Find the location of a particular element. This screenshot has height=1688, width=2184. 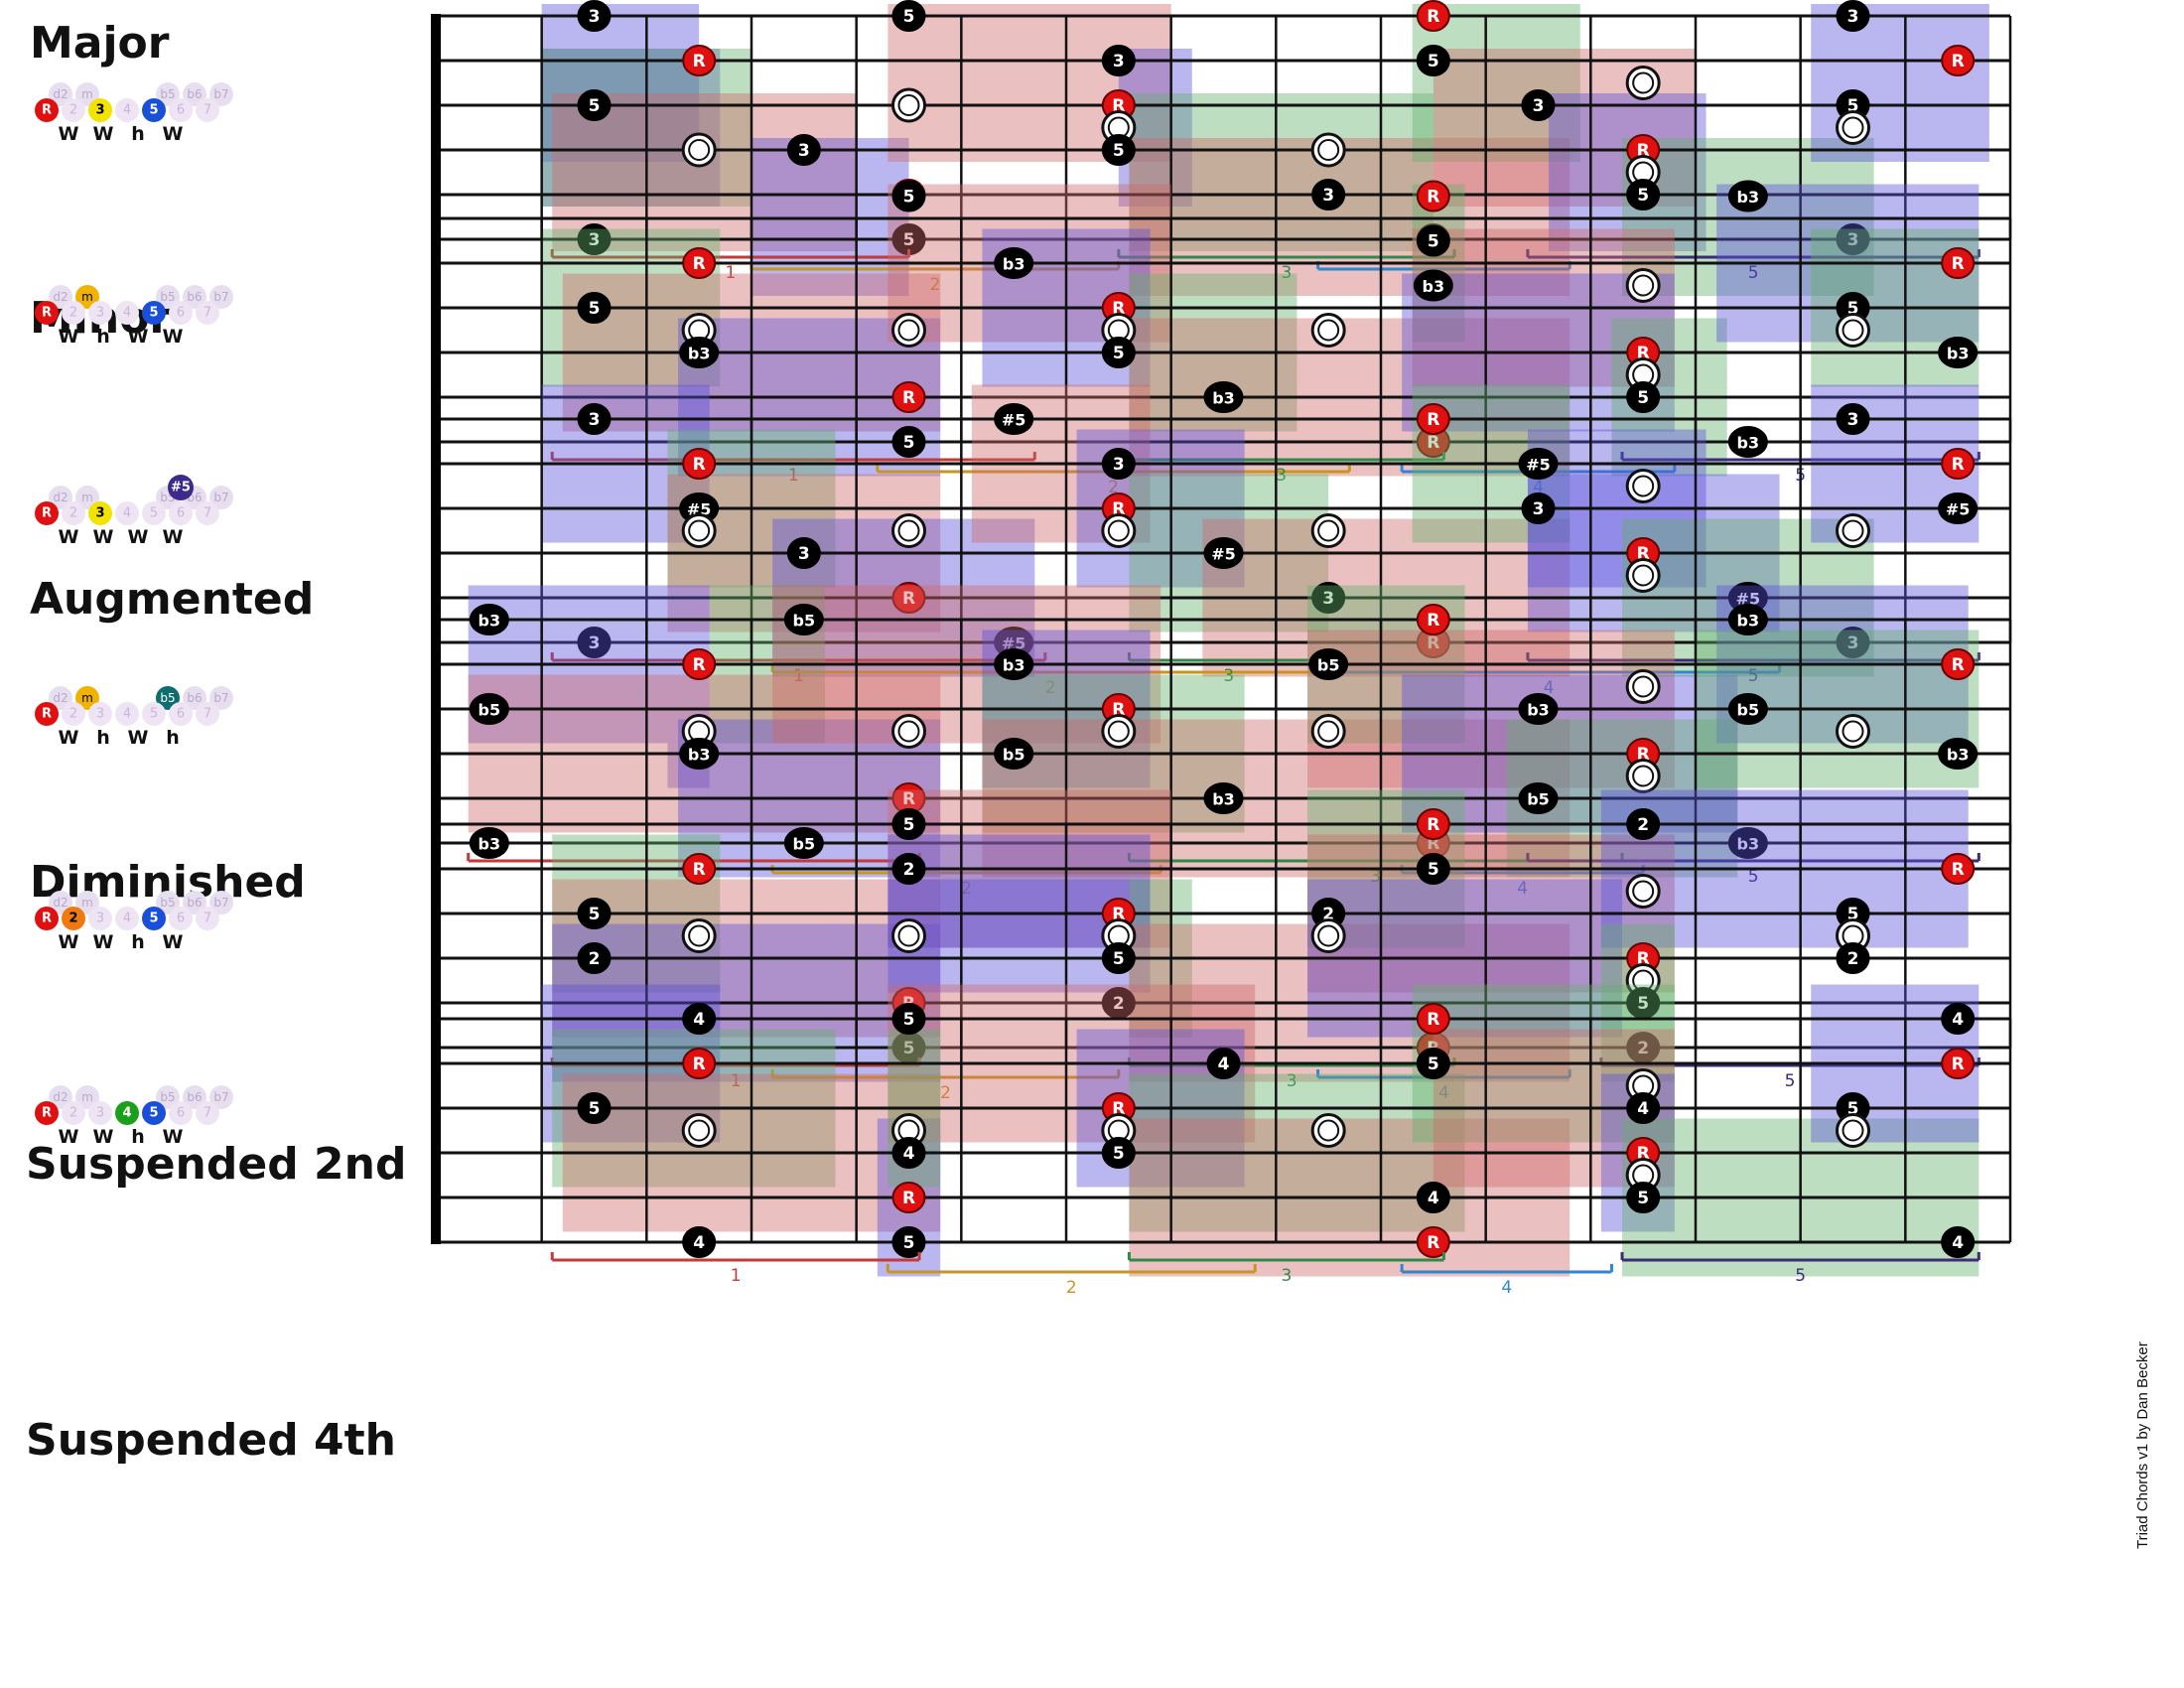

marker-label: b5 is located at coordinates (1014, 755).